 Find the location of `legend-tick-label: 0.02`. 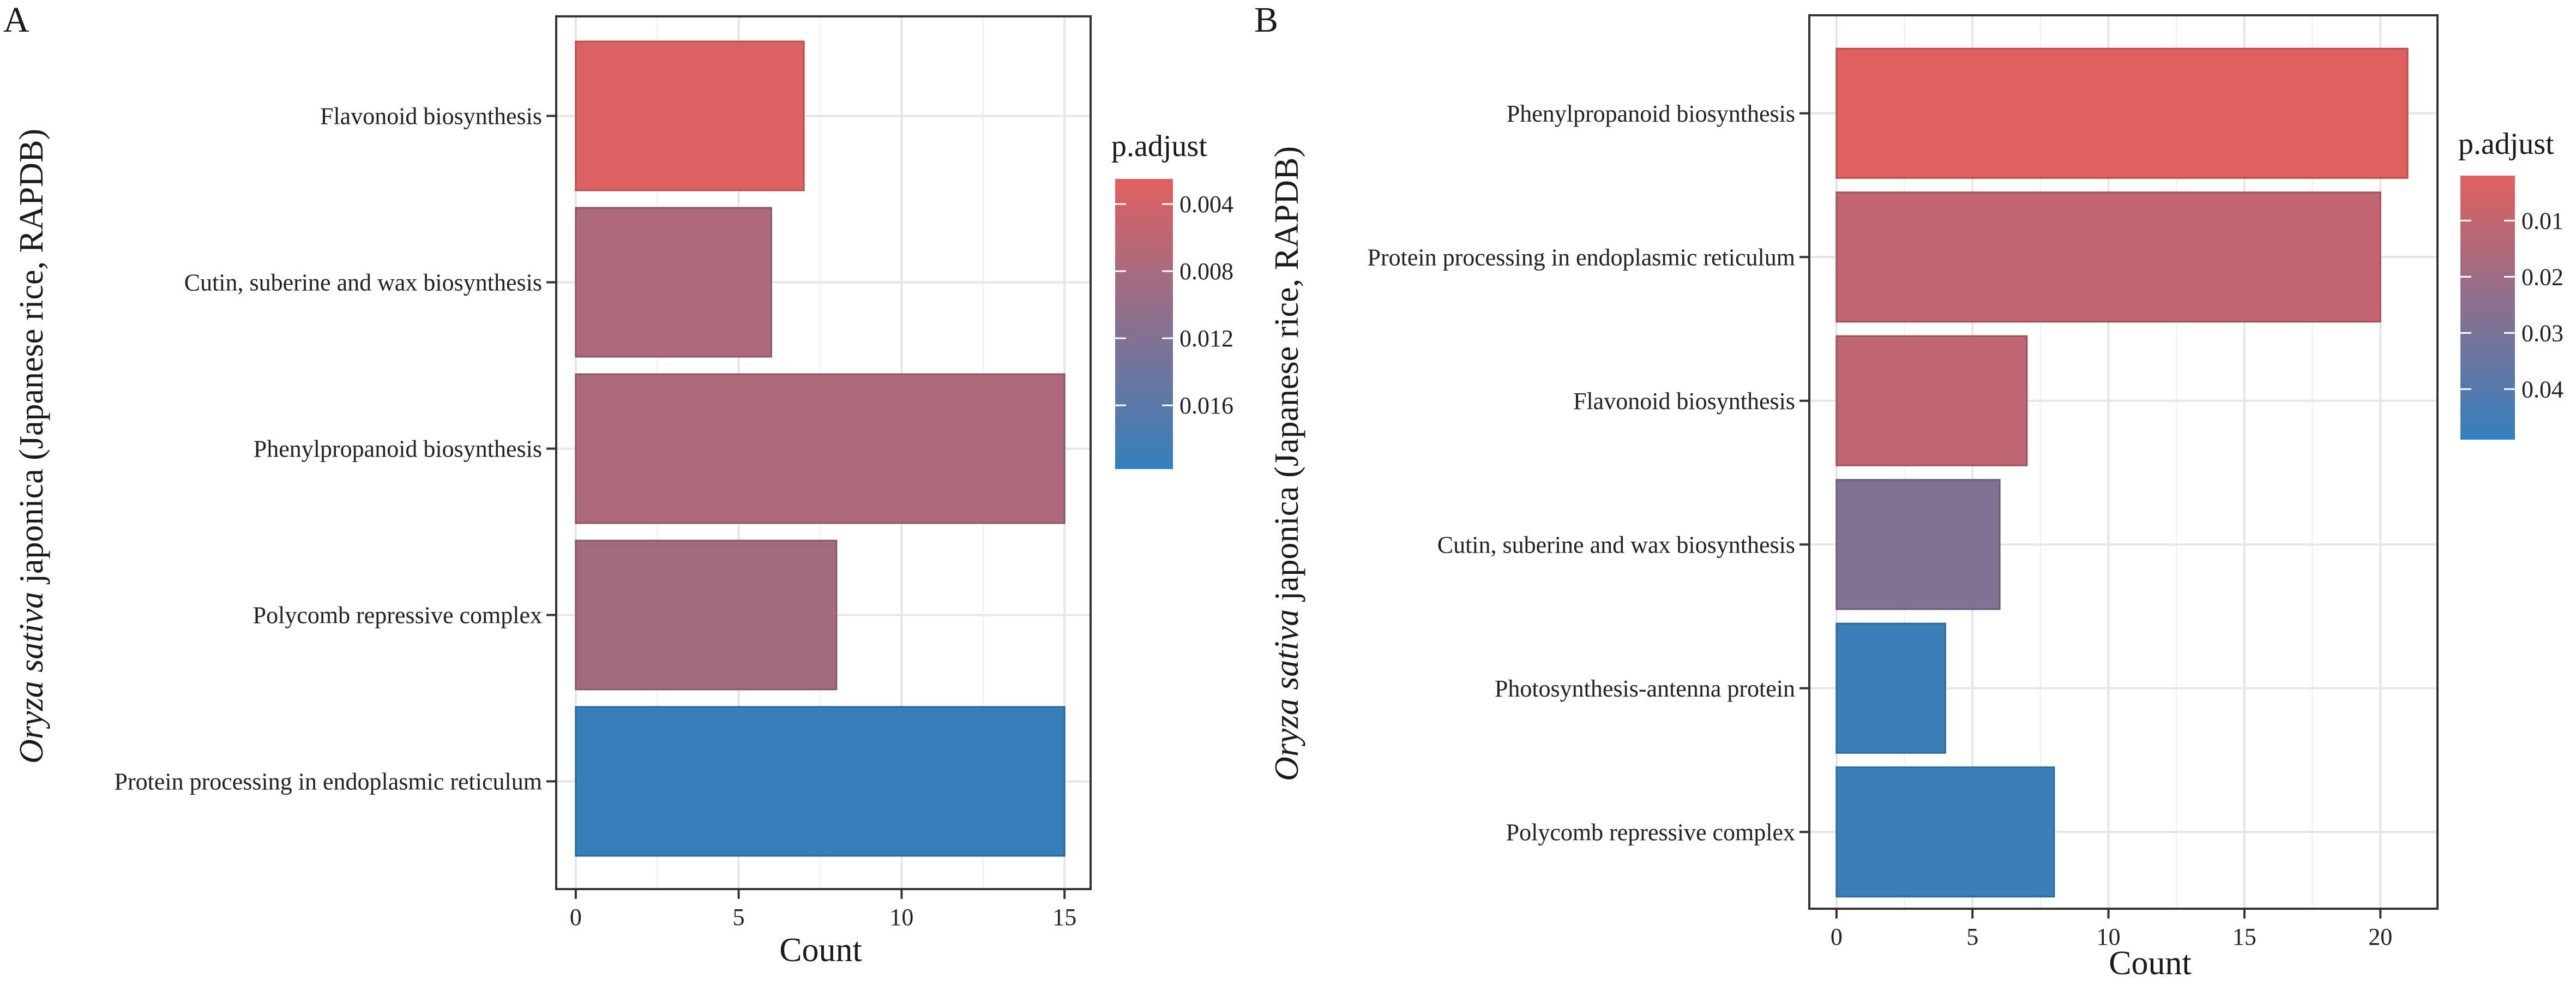

legend-tick-label: 0.02 is located at coordinates (2542, 276).